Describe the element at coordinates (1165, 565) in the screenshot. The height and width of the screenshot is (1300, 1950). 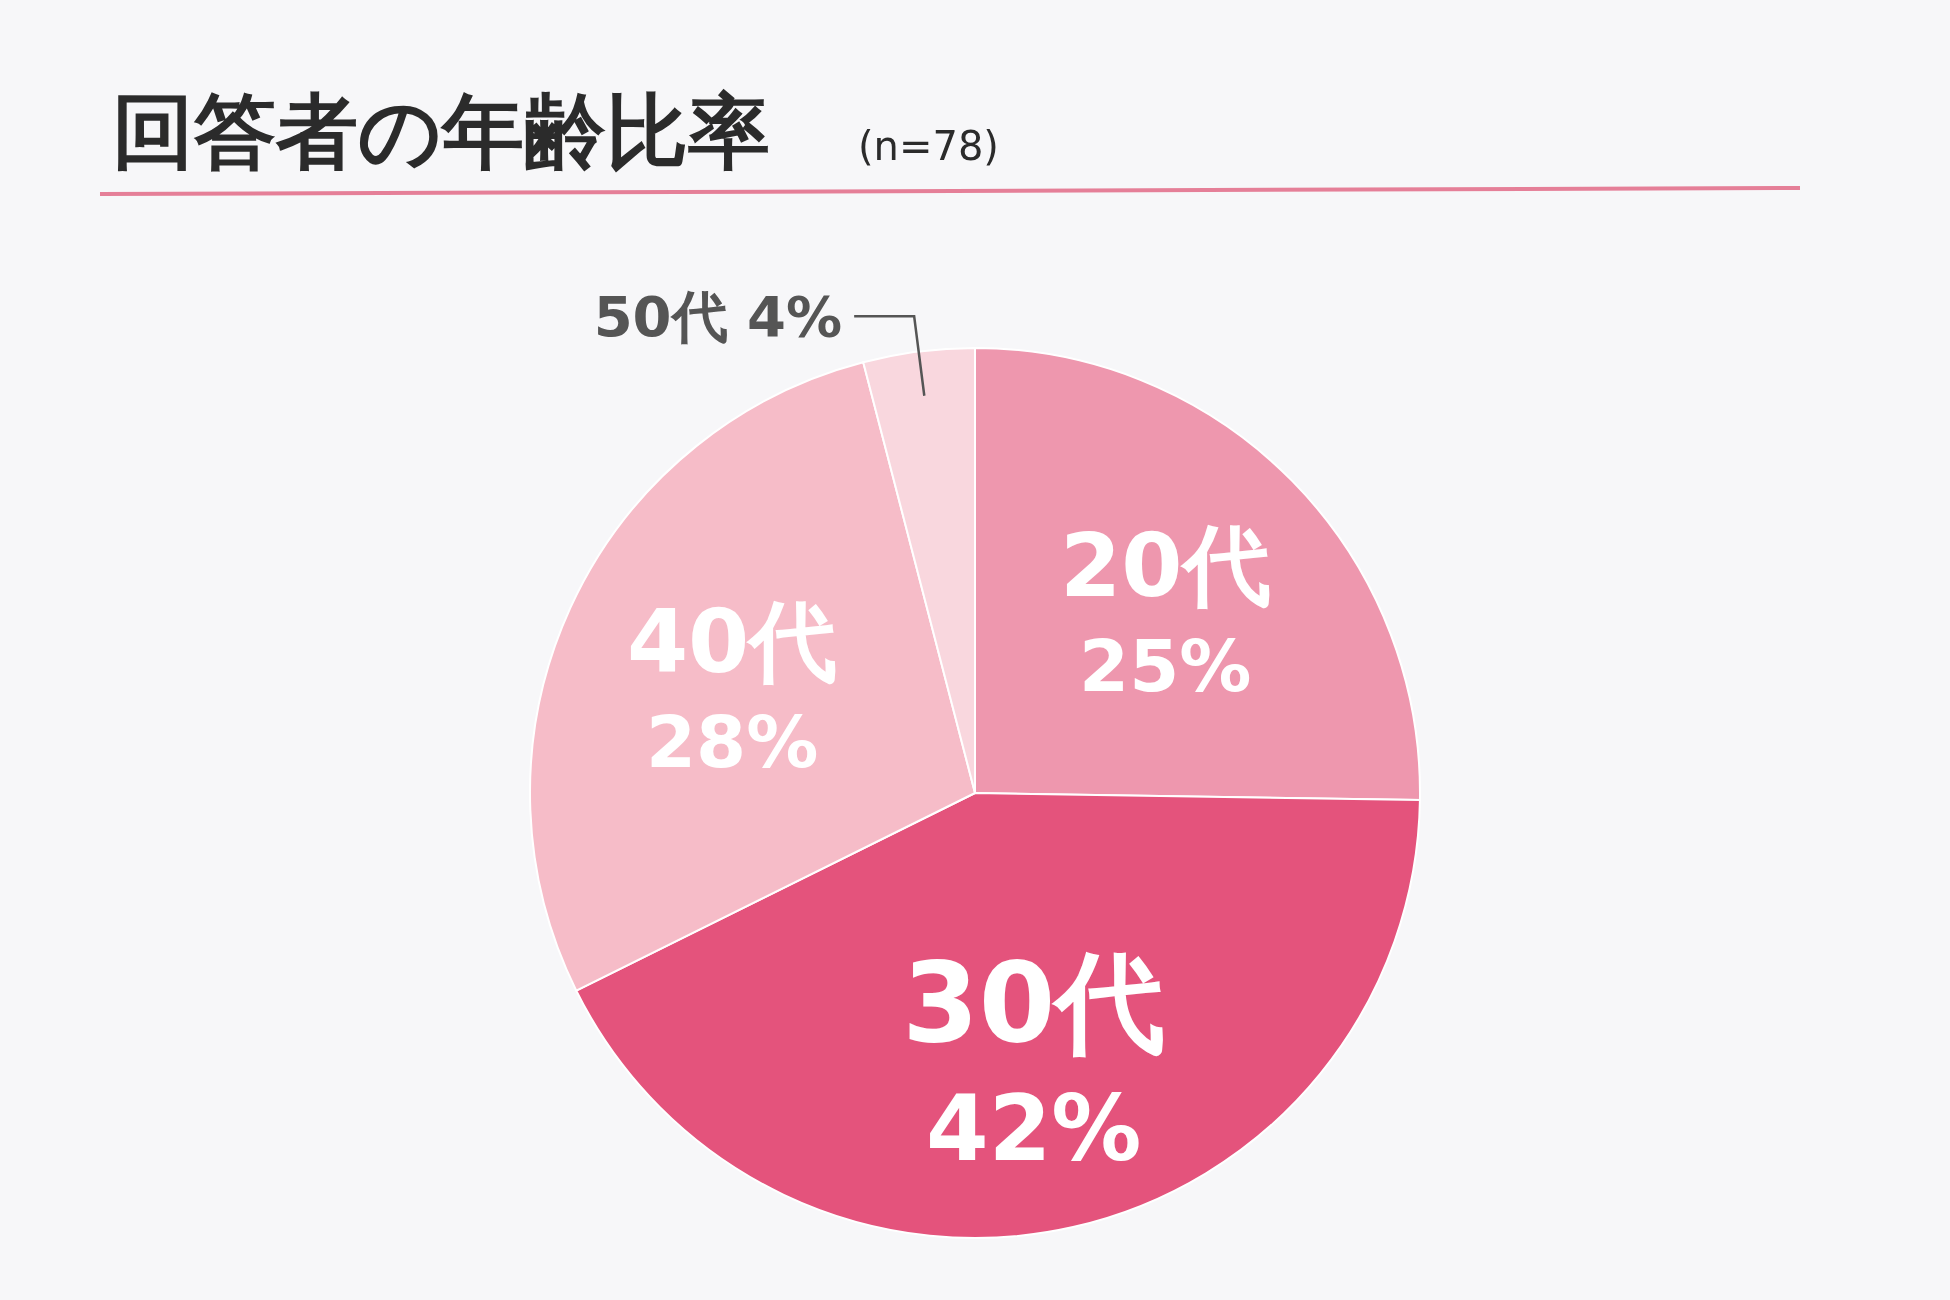
I see `slice-label: 20代` at that location.